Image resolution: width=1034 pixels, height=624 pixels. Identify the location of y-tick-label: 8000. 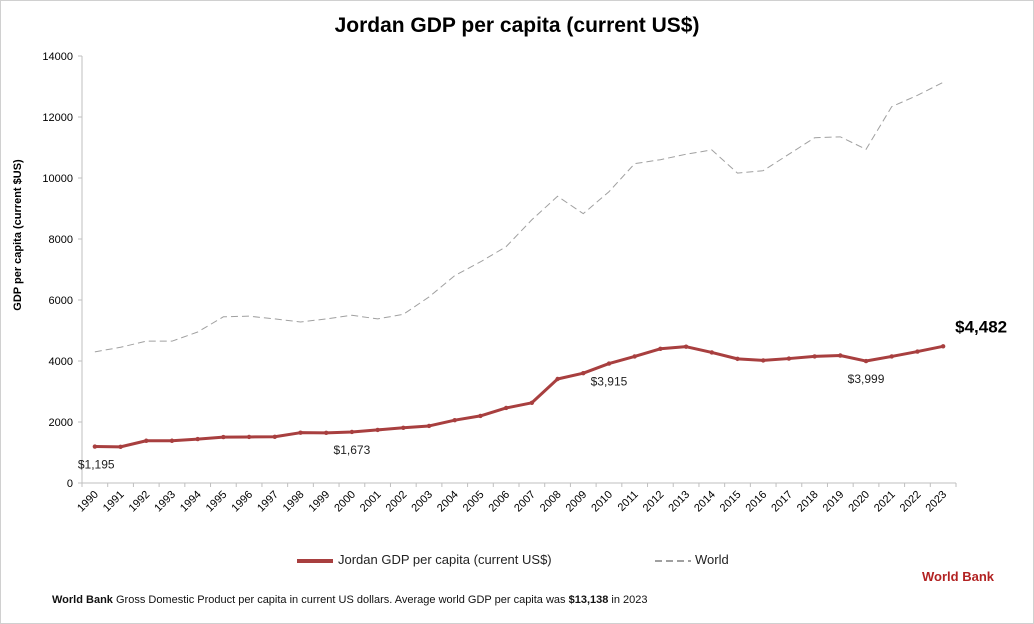
(61, 240).